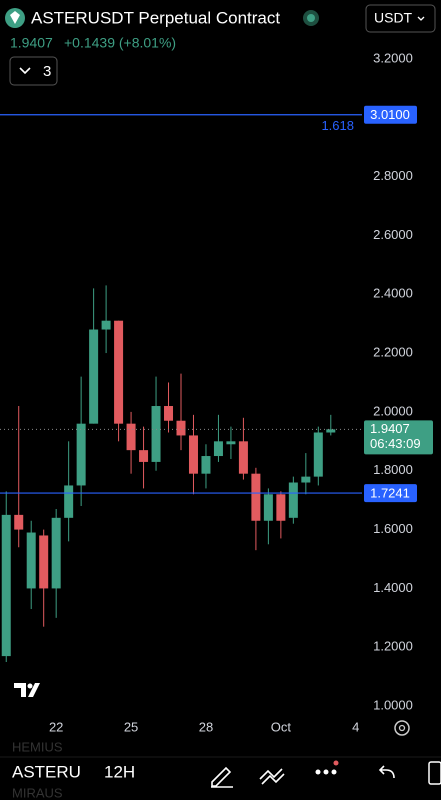 The height and width of the screenshot is (800, 441). Describe the element at coordinates (272, 776) in the screenshot. I see `trend-tool-icon` at that location.